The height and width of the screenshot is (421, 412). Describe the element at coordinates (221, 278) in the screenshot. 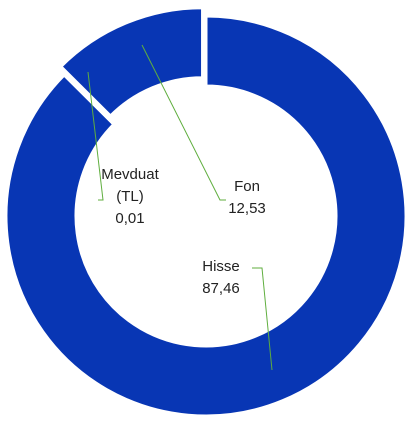

I see `label: Hisse 87,46` at that location.